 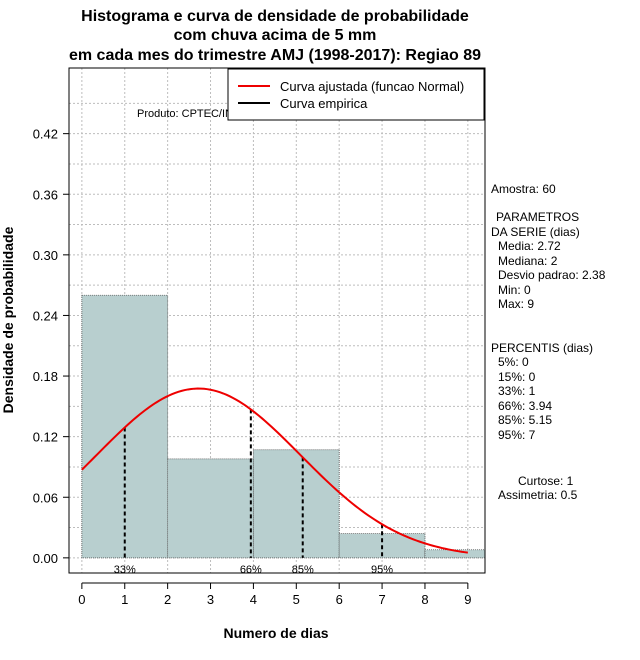 What do you see at coordinates (45, 134) in the screenshot?
I see `y-tick-label-7: 0.42` at bounding box center [45, 134].